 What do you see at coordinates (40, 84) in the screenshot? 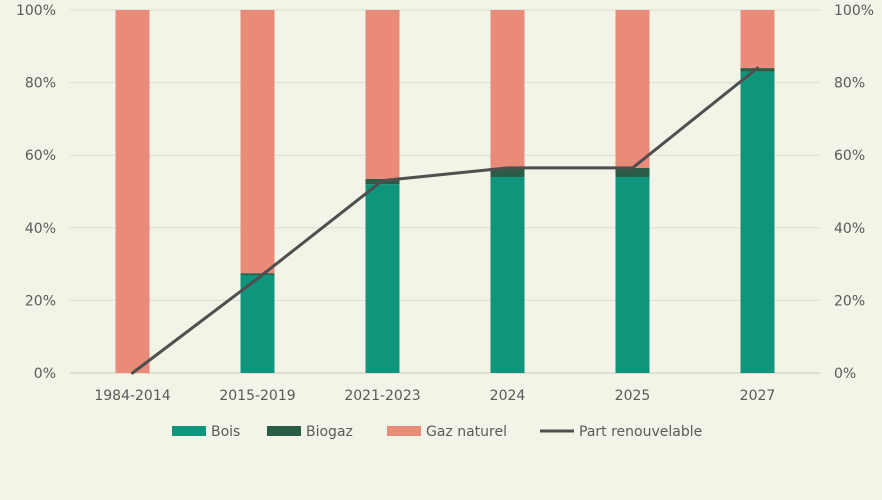
I see `y-tick-label-left: 80%` at bounding box center [40, 84].